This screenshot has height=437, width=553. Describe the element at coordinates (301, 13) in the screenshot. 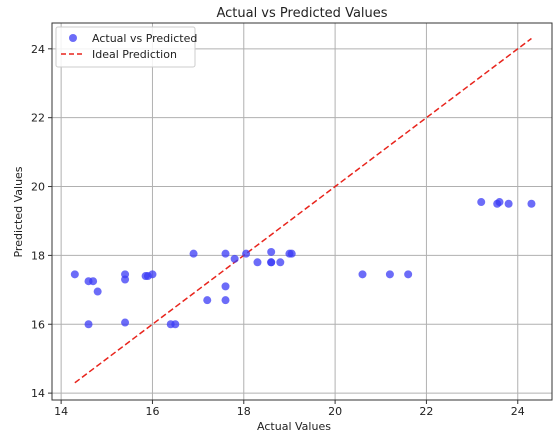

I see `chart-title: Actual vs Predicted Values` at that location.